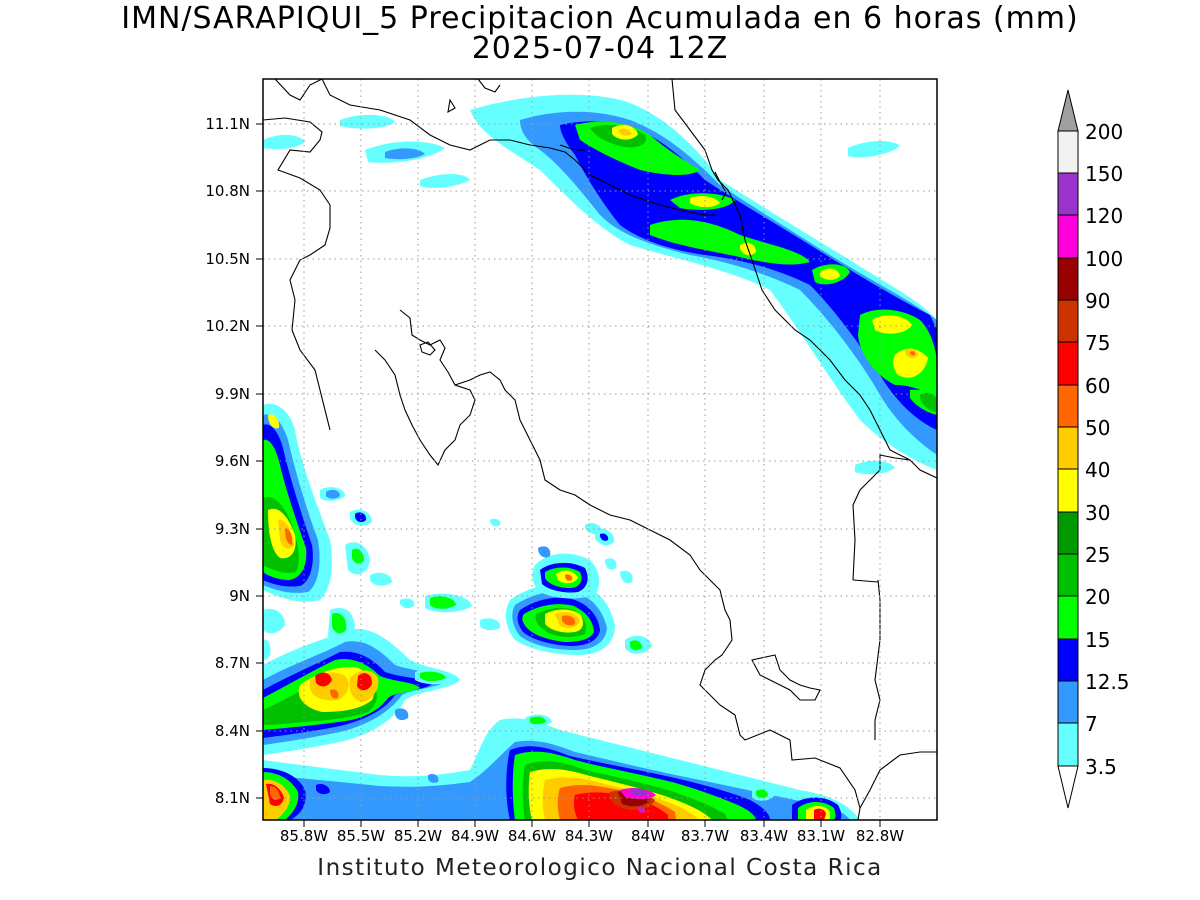 This screenshot has width=1200, height=900. What do you see at coordinates (1097, 513) in the screenshot?
I see `colorbar-label: 30` at bounding box center [1097, 513].